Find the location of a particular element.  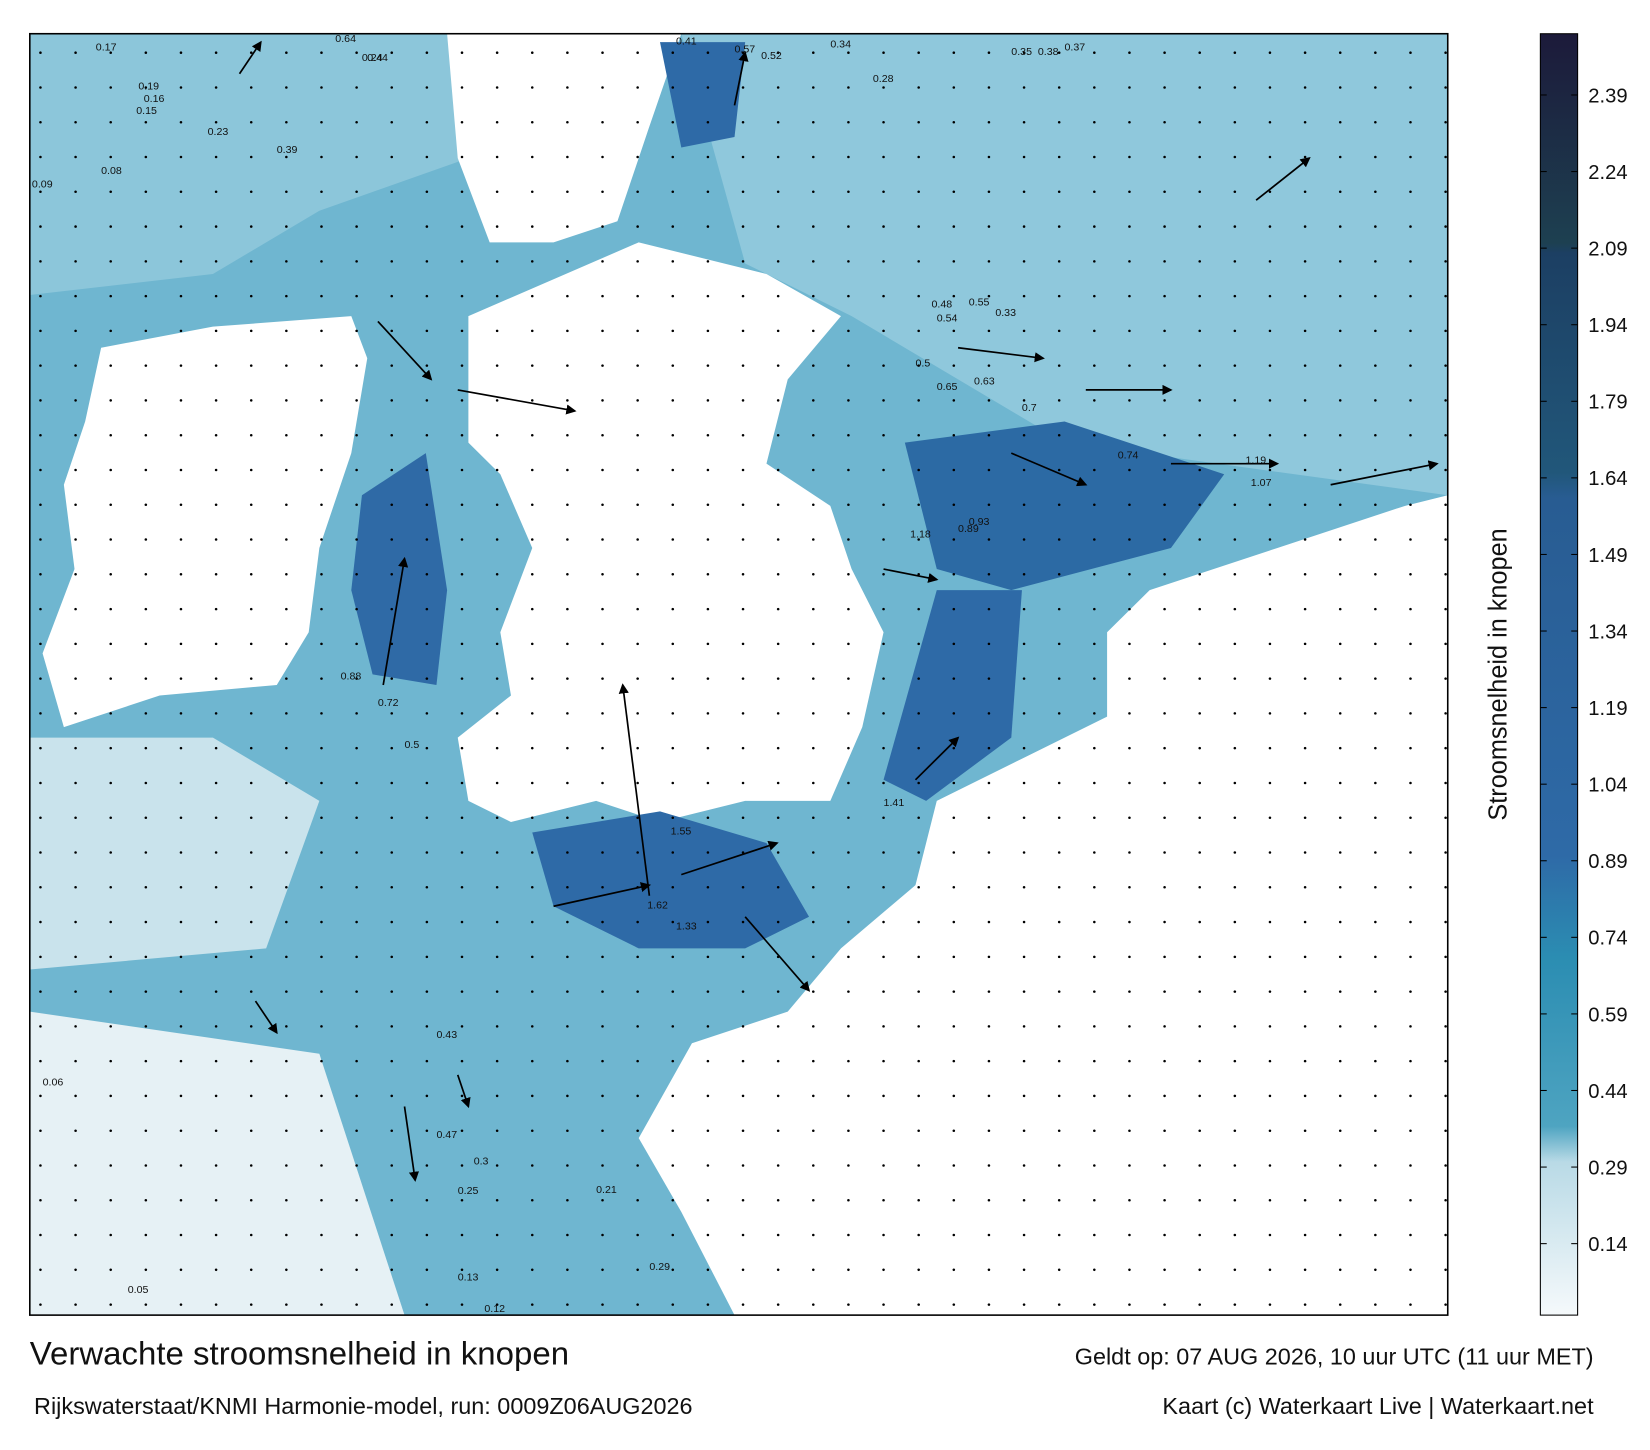

speed-label: 0.37 is located at coordinates (1075, 48).